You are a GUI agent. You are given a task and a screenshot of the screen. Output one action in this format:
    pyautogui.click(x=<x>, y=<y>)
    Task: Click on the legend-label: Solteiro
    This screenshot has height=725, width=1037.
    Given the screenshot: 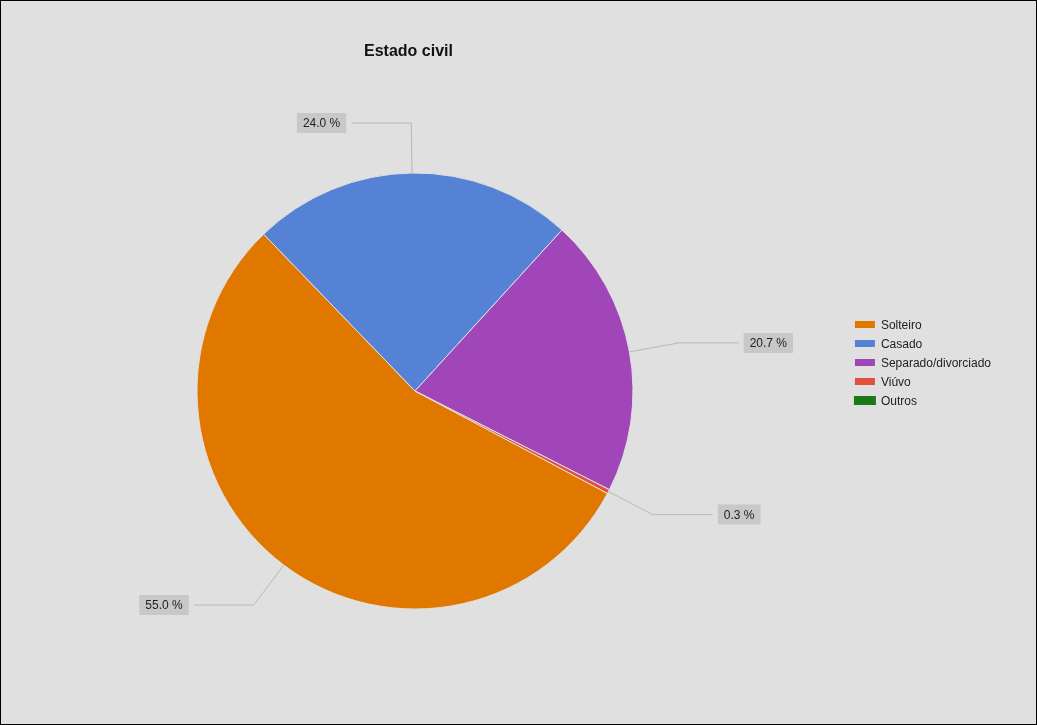 What is the action you would take?
    pyautogui.click(x=901, y=324)
    